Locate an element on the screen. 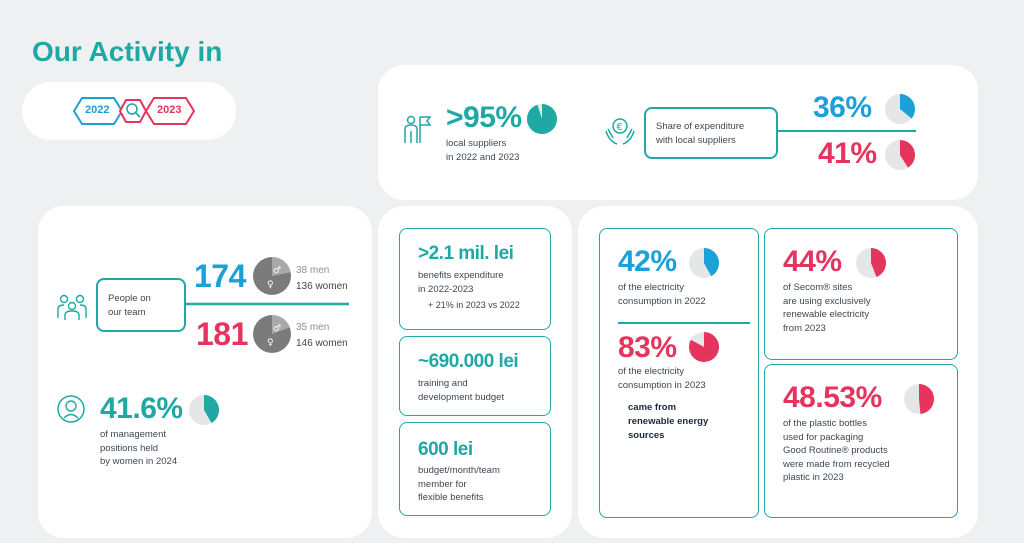  flex-desc-line3: flexible benefits is located at coordinates (451, 497).